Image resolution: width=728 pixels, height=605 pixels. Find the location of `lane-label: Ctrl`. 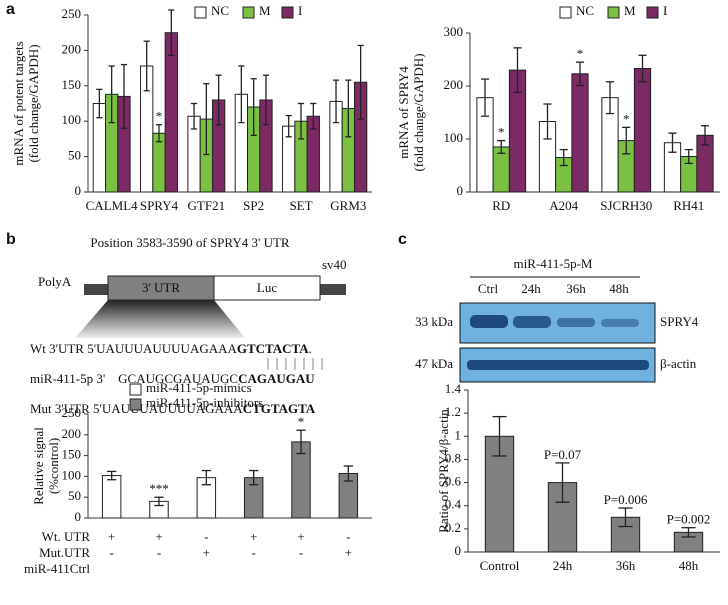

lane-label: Ctrl is located at coordinates (488, 288).